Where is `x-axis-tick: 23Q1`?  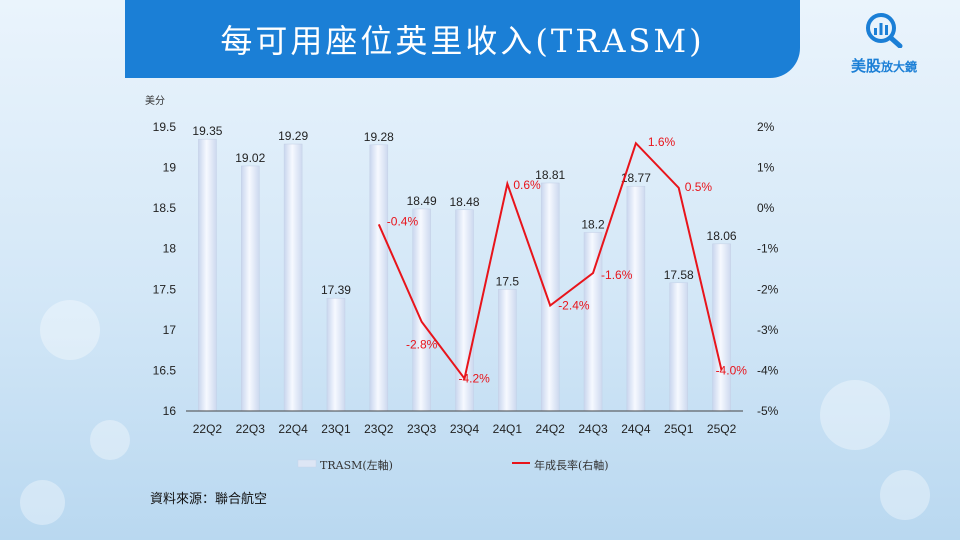
x-axis-tick: 23Q1 is located at coordinates (336, 429).